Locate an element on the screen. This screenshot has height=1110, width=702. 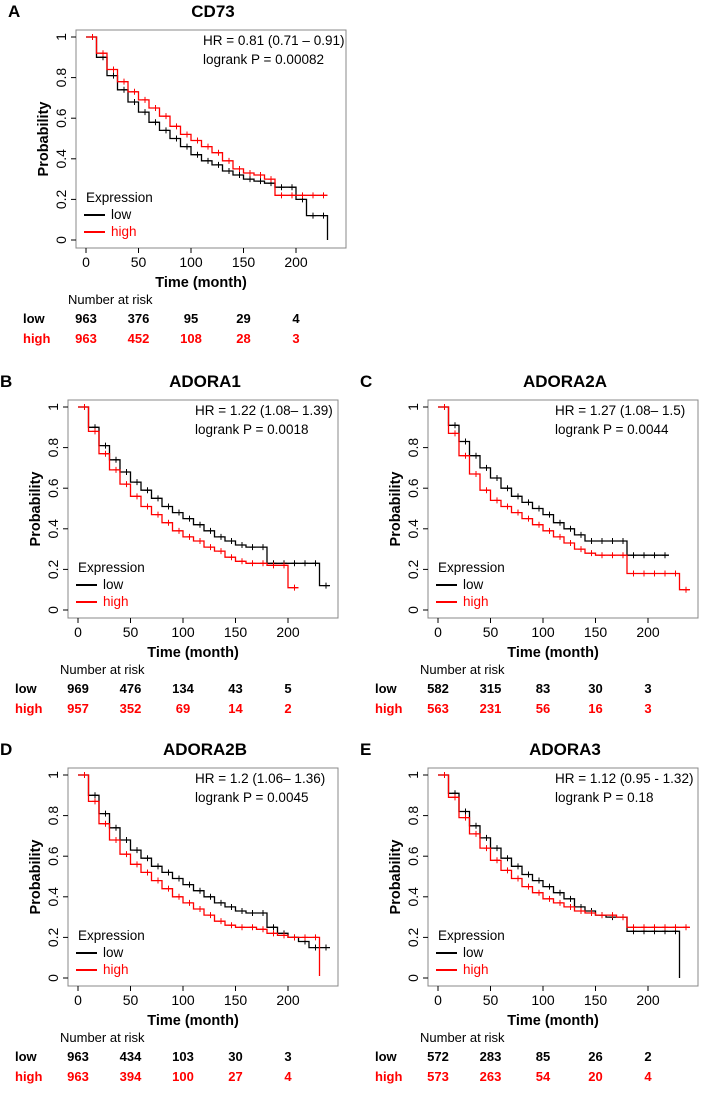
y-tick-label: 0.6 is located at coordinates (53, 856).